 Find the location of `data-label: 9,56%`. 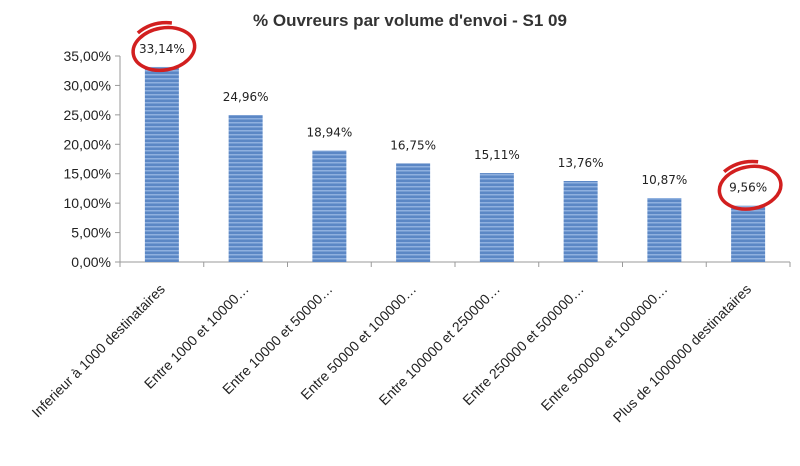

data-label: 9,56% is located at coordinates (748, 188).